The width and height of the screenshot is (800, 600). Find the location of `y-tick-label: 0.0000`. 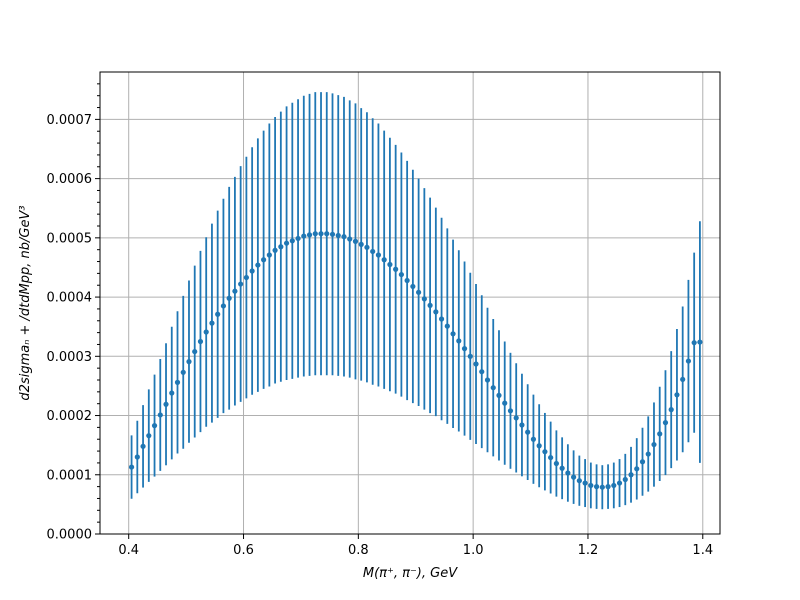

y-tick-label: 0.0000 is located at coordinates (70, 535).